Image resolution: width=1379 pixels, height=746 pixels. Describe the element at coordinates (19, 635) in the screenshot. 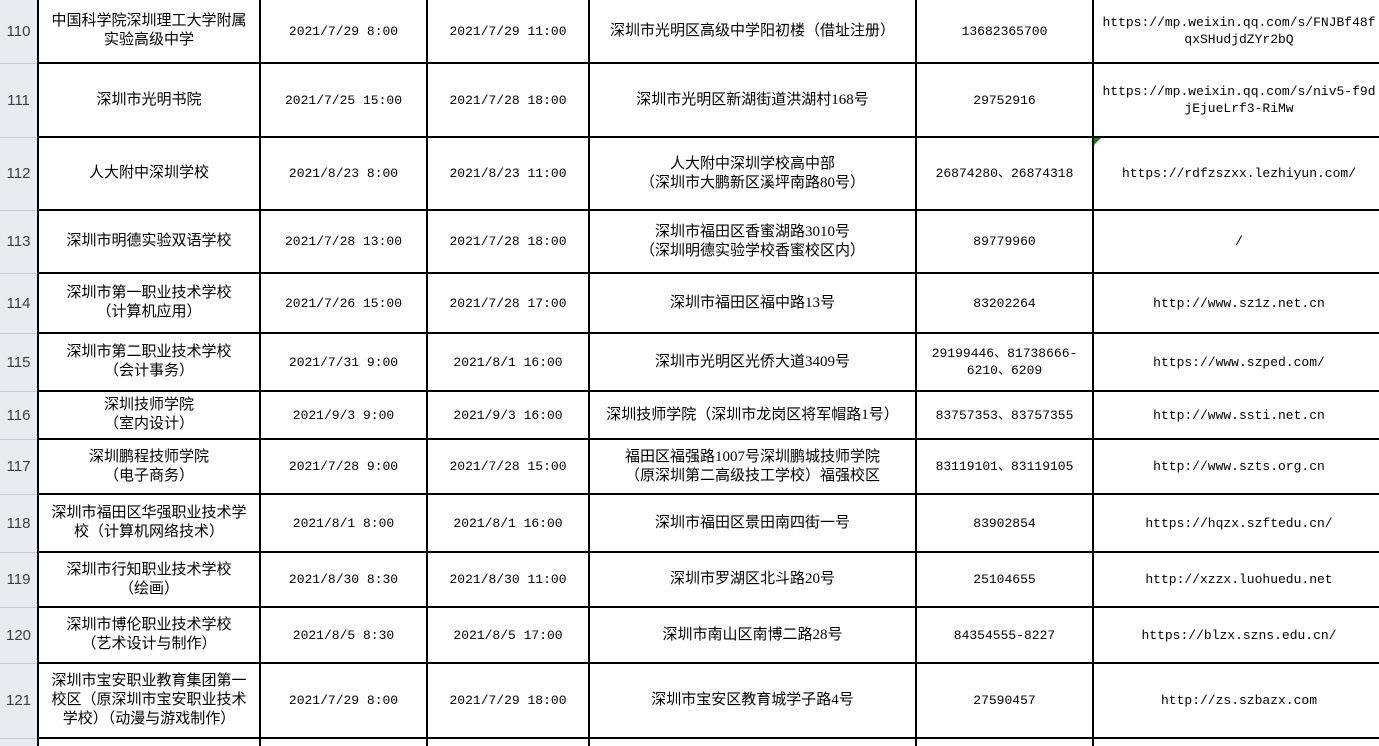

I see `row-header: 120` at that location.